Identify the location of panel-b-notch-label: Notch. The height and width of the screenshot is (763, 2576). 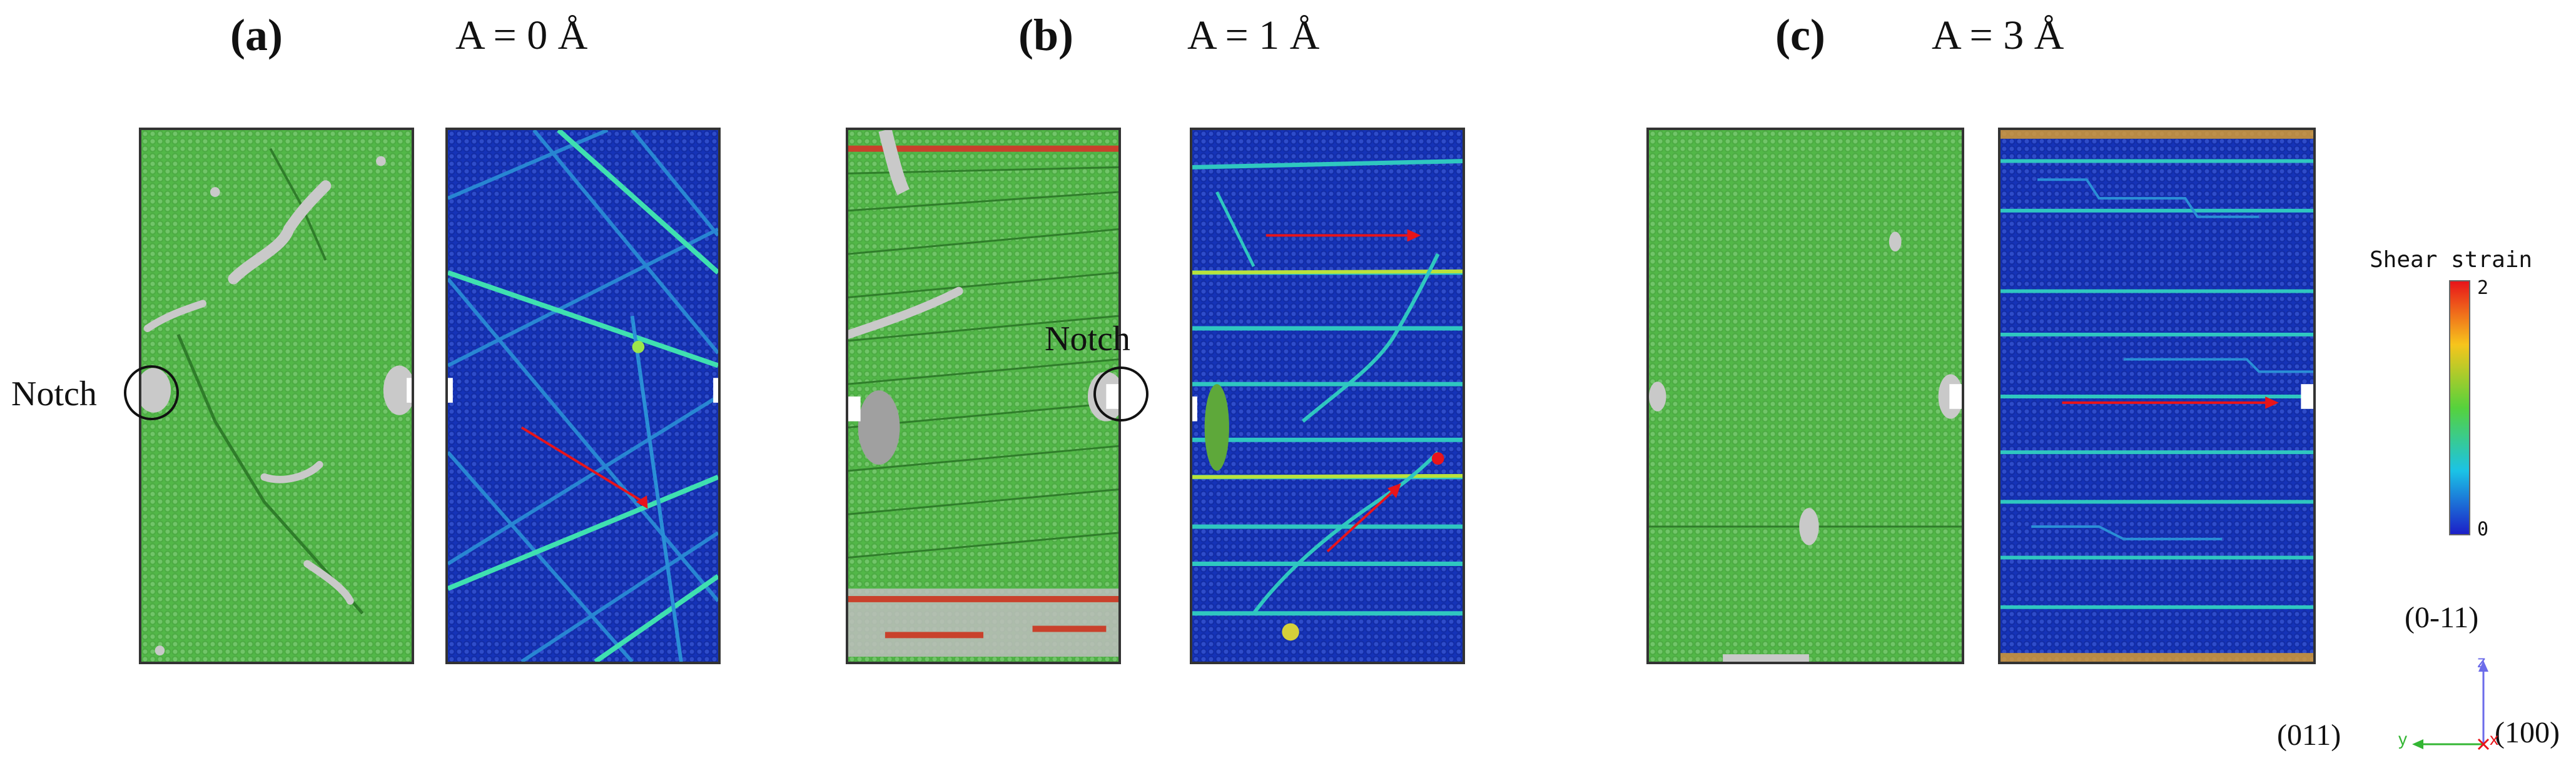
(1087, 339).